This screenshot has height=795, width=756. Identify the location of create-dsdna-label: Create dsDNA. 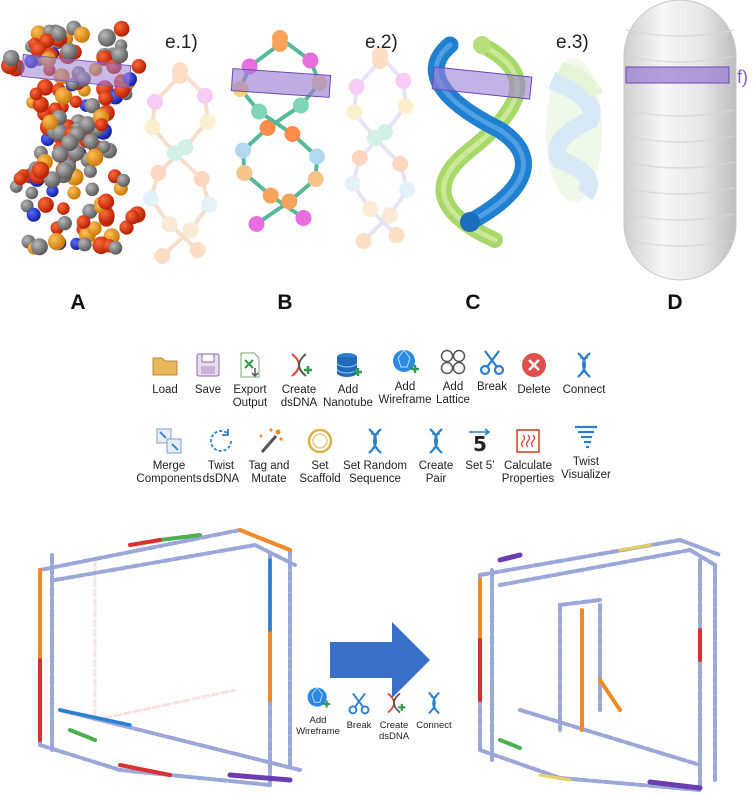
(299, 396).